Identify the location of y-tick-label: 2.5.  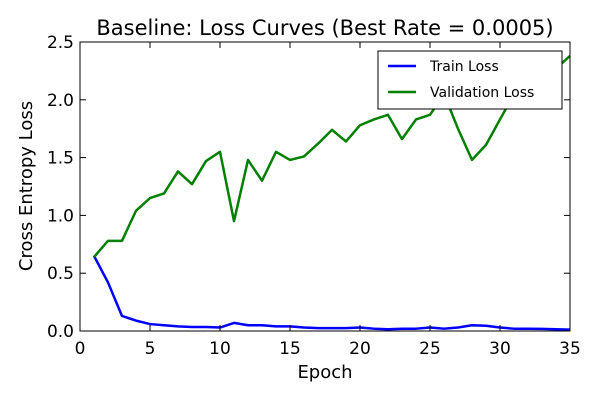
(60, 43).